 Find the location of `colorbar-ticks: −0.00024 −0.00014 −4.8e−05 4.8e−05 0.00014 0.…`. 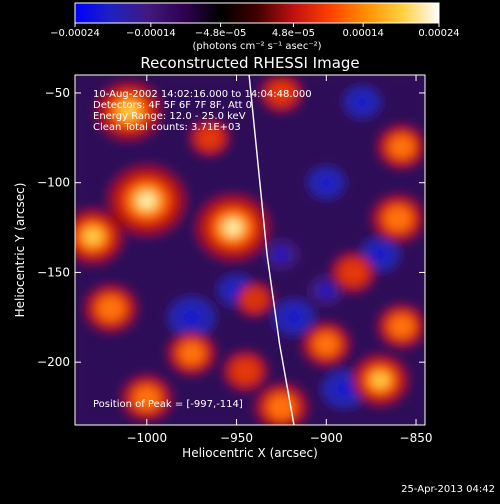

colorbar-ticks: −0.00024 −0.00014 −4.8e−05 4.8e−05 0.00014 0.… is located at coordinates (255, 31).